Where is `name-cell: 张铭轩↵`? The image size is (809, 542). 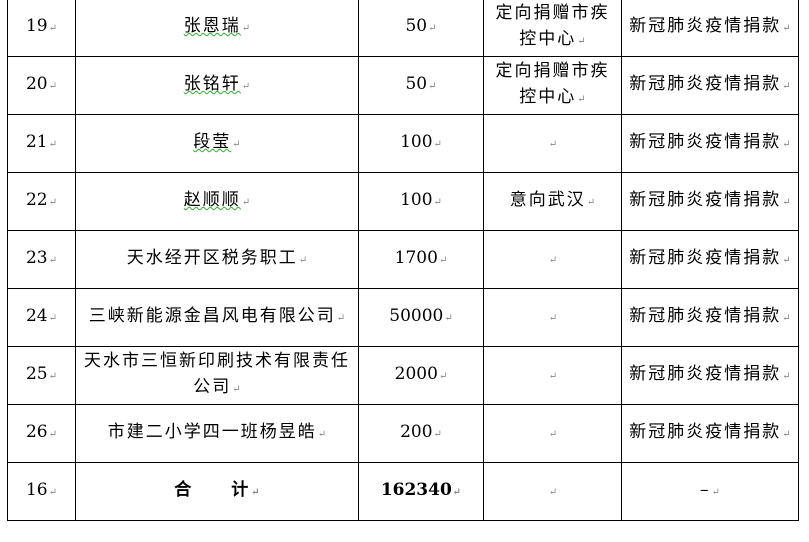 name-cell: 张铭轩↵ is located at coordinates (217, 85).